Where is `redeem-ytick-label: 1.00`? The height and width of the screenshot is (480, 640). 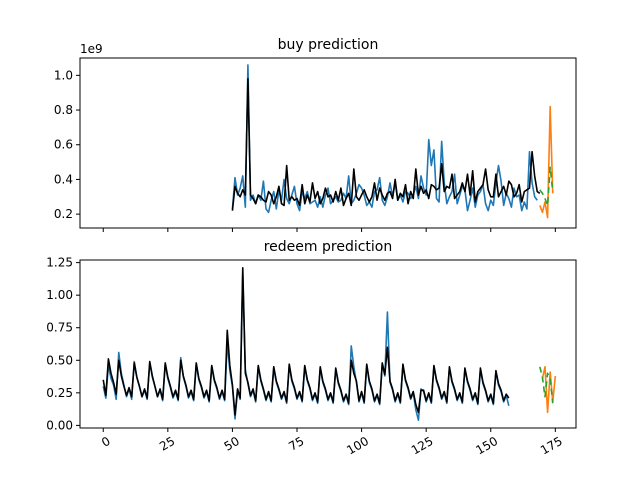 redeem-ytick-label: 1.00 is located at coordinates (59, 295).